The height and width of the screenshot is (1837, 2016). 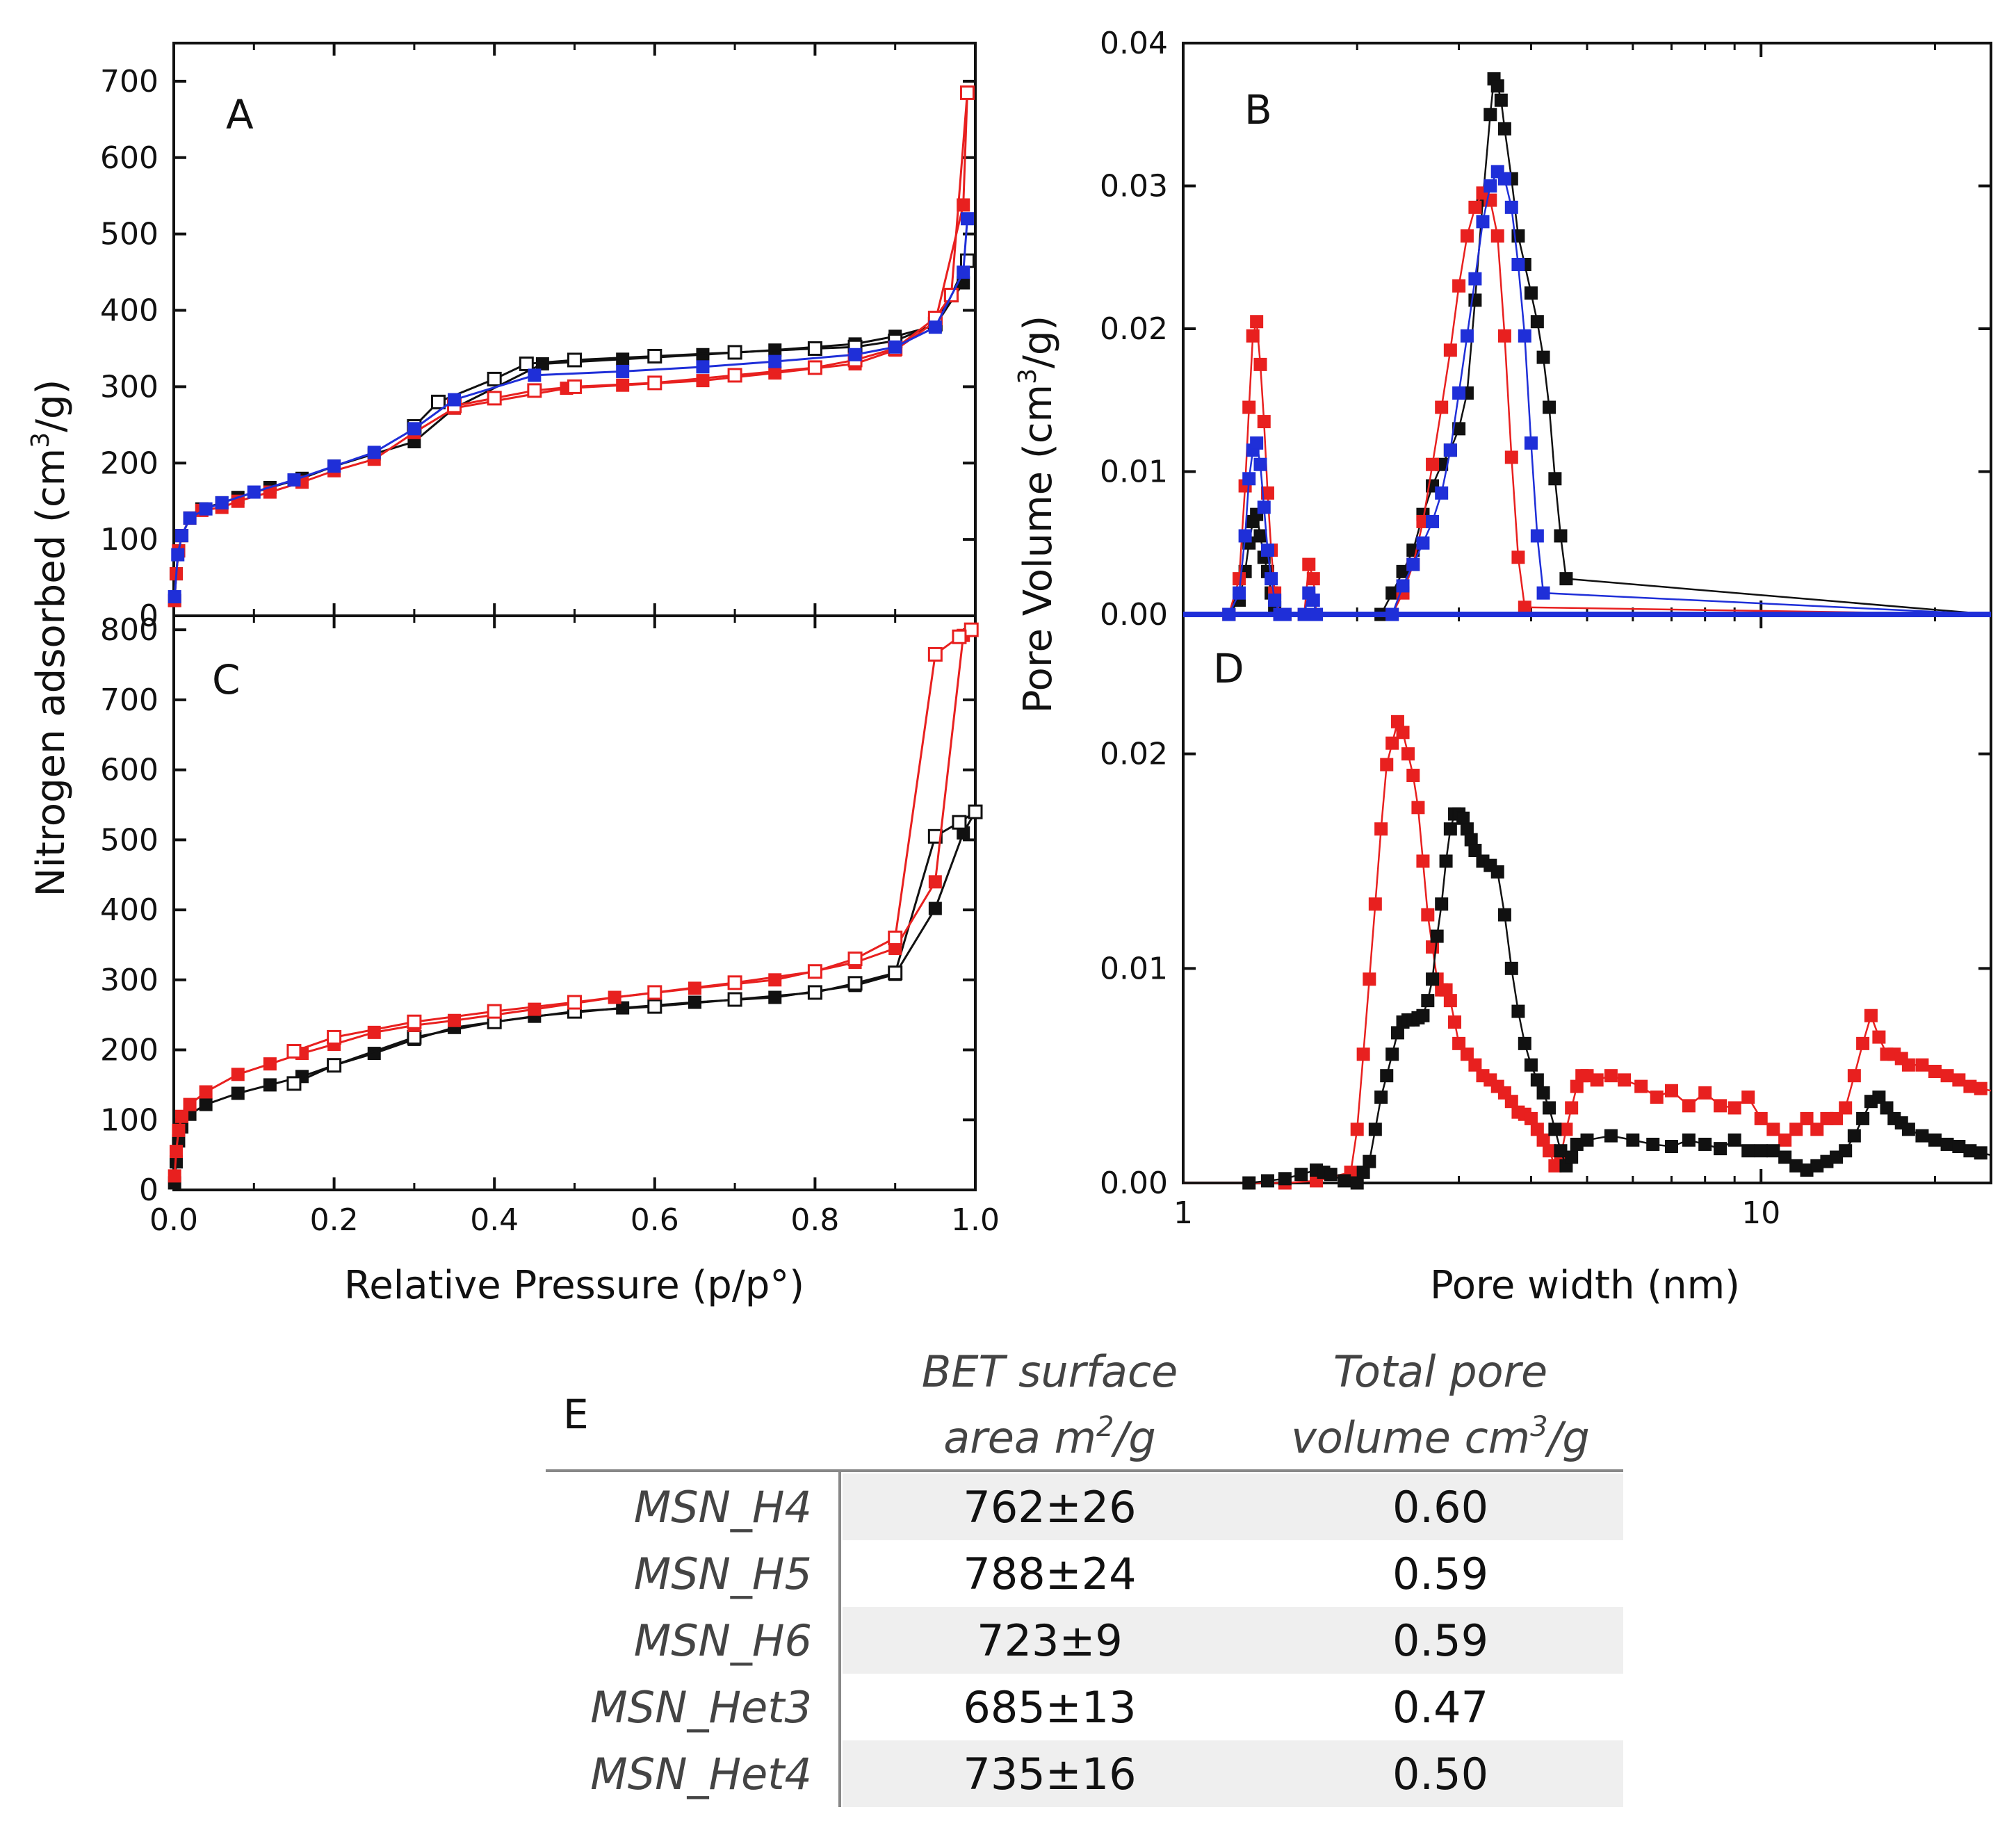 I want to click on y-tick-label: 100, so click(x=129, y=1120).